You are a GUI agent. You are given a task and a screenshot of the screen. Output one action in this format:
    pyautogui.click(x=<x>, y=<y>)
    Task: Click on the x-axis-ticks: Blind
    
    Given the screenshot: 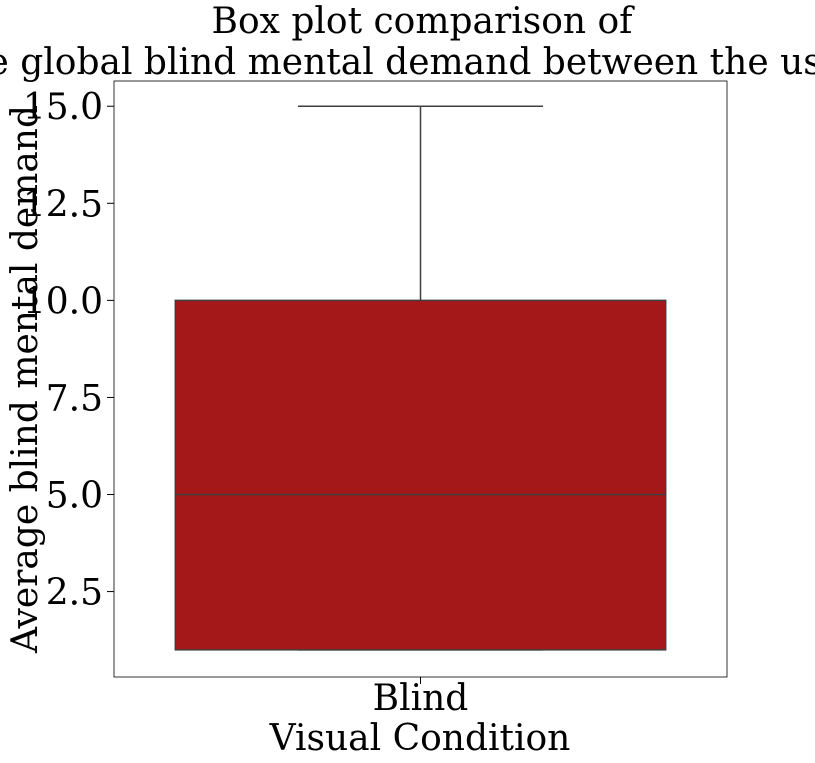 What is the action you would take?
    pyautogui.click(x=421, y=698)
    